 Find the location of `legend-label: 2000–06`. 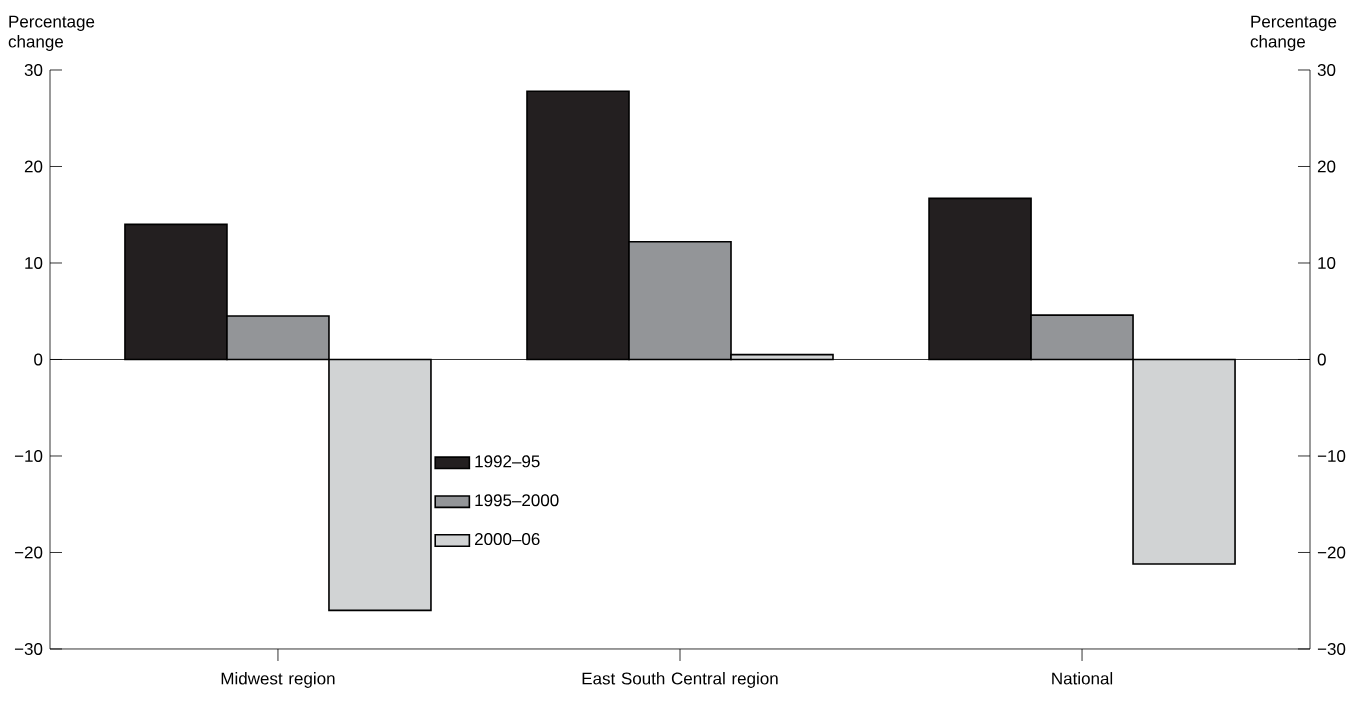

legend-label: 2000–06 is located at coordinates (507, 539).